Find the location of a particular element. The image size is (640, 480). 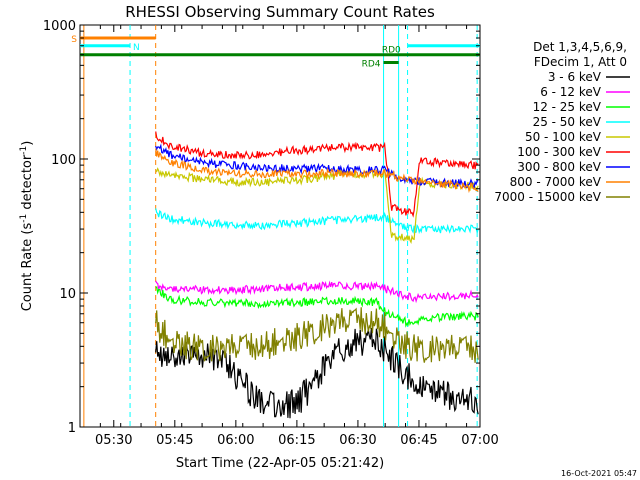

flag-label-5: RD0 is located at coordinates (391, 51).